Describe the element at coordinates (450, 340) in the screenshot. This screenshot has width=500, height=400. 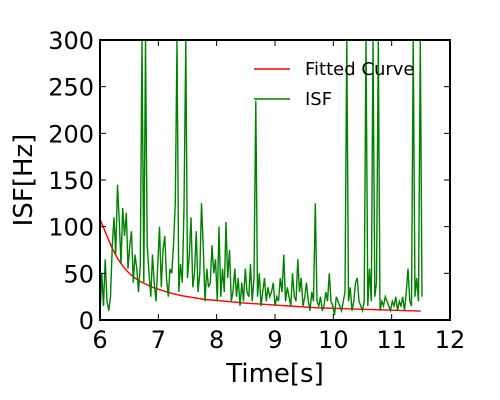
I see `x-tick-label: 12` at that location.